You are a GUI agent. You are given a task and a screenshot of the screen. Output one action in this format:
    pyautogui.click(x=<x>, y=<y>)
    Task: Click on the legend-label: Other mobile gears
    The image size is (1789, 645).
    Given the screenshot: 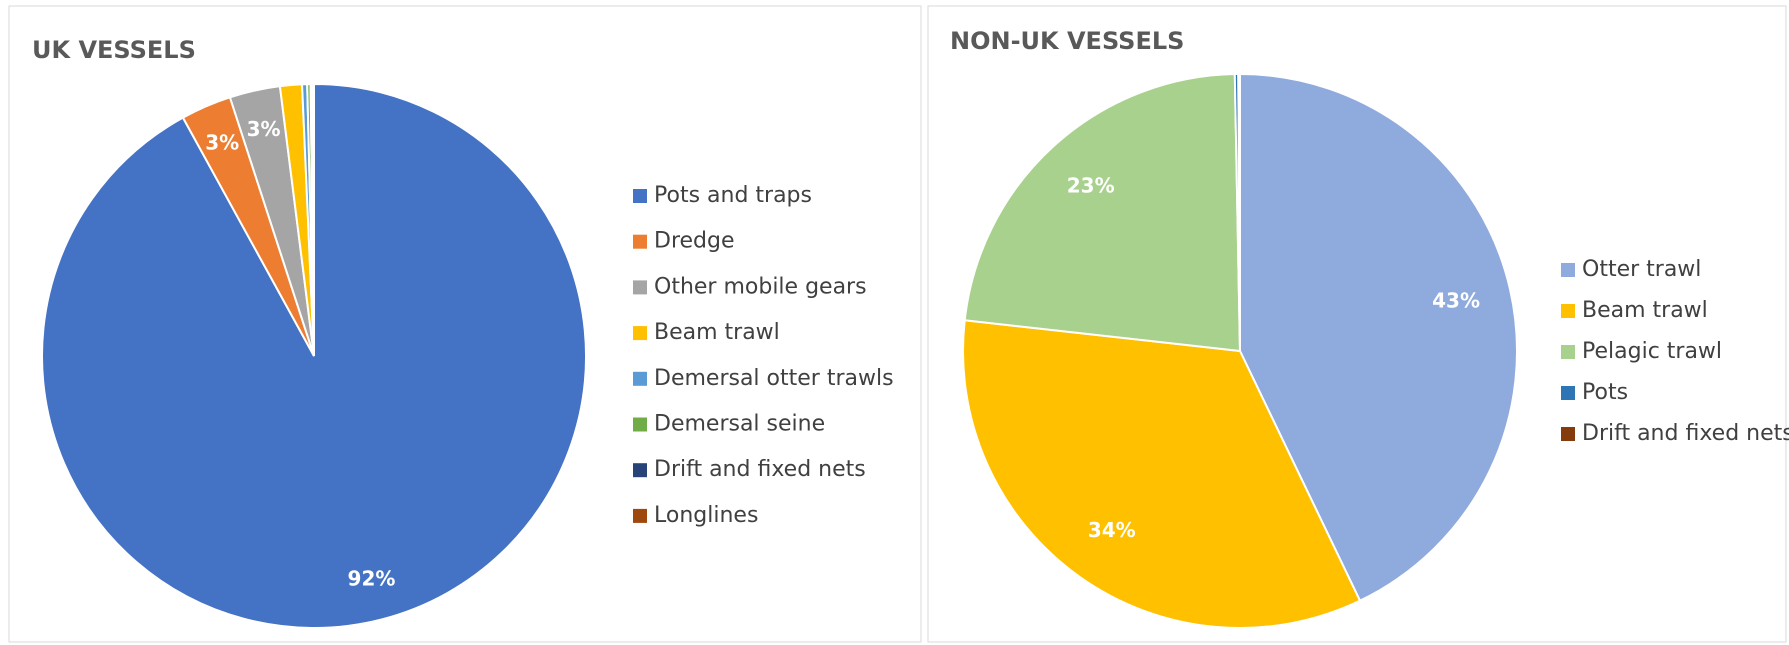 What is the action you would take?
    pyautogui.click(x=760, y=286)
    